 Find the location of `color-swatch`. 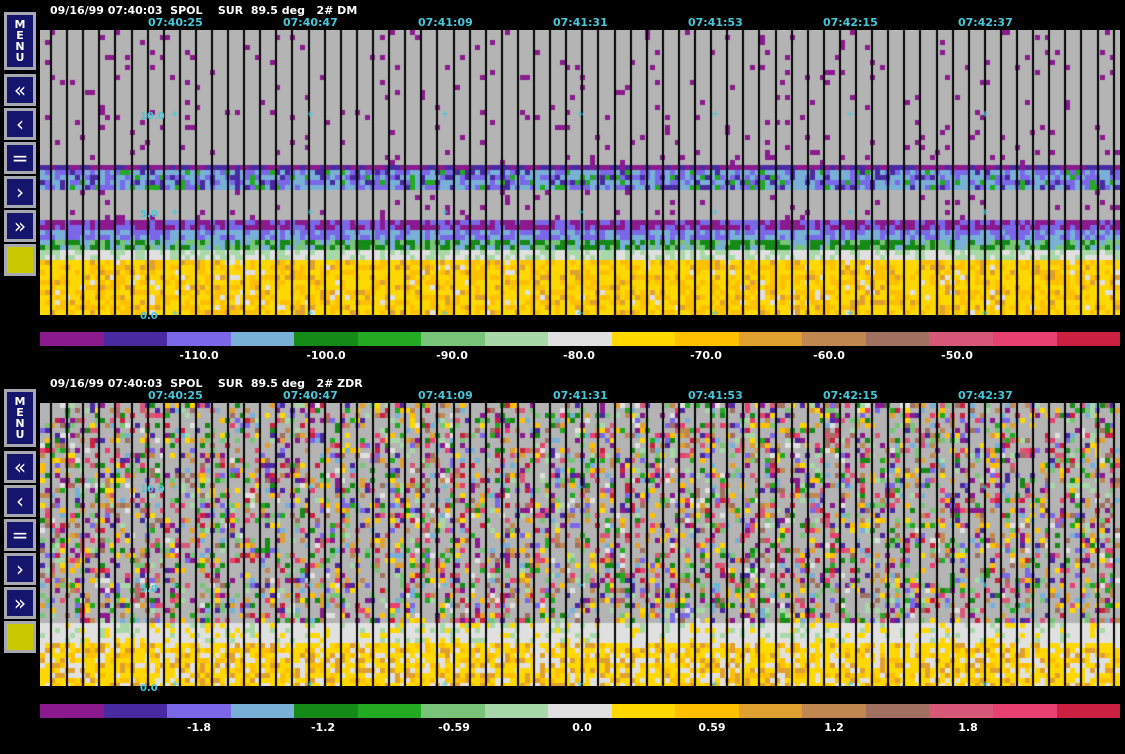

color-swatch is located at coordinates (20, 637).